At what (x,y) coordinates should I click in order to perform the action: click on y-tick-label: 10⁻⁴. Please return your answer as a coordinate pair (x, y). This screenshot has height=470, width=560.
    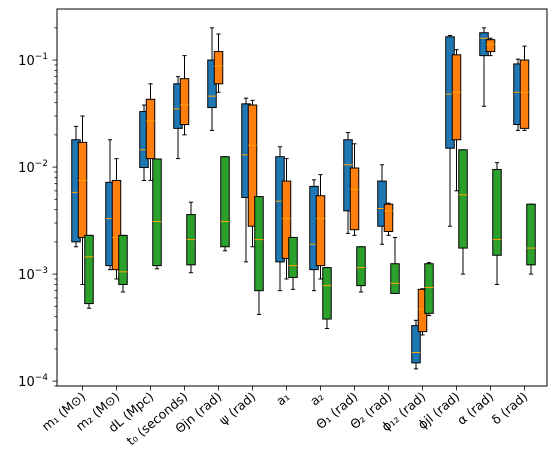
    Looking at the image, I should click on (33, 381).